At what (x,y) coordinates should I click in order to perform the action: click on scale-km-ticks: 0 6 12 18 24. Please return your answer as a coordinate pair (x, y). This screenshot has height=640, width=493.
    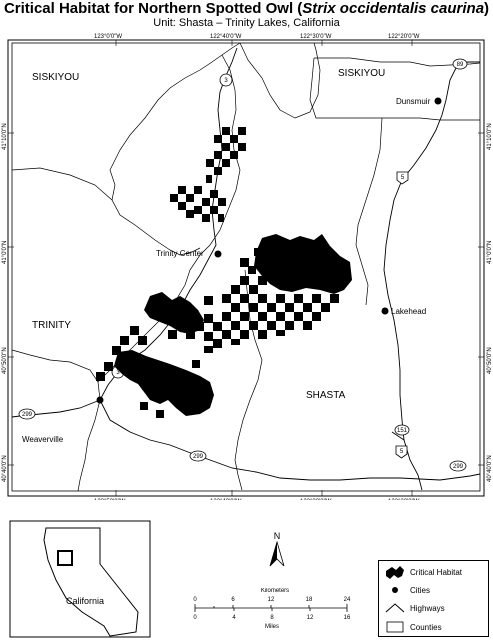
    Looking at the image, I should click on (272, 600).